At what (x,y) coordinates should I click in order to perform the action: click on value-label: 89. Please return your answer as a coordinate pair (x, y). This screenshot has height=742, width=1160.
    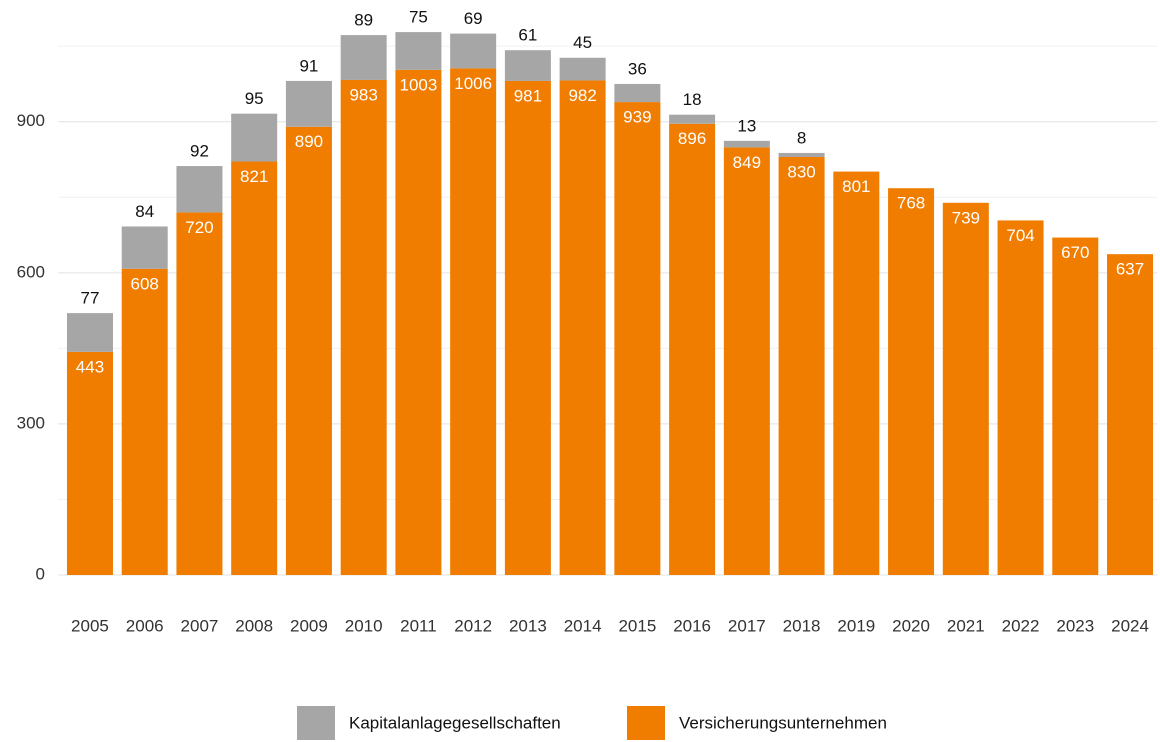
    Looking at the image, I should click on (363, 20).